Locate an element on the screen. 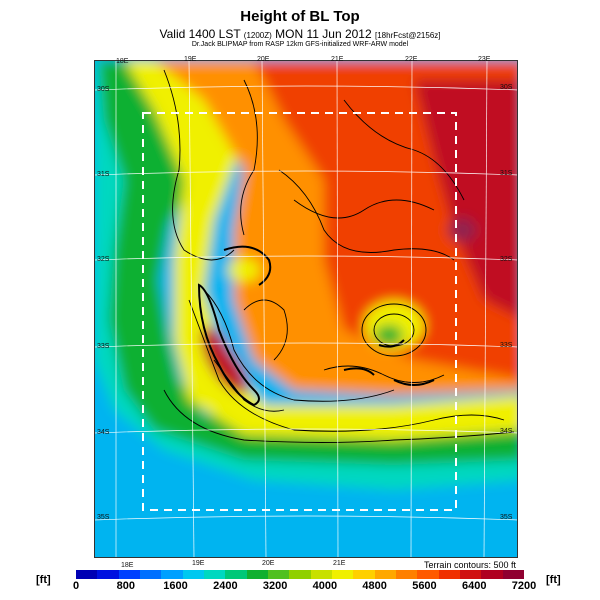 This screenshot has width=600, height=600. meridian-19e is located at coordinates (191, 309).